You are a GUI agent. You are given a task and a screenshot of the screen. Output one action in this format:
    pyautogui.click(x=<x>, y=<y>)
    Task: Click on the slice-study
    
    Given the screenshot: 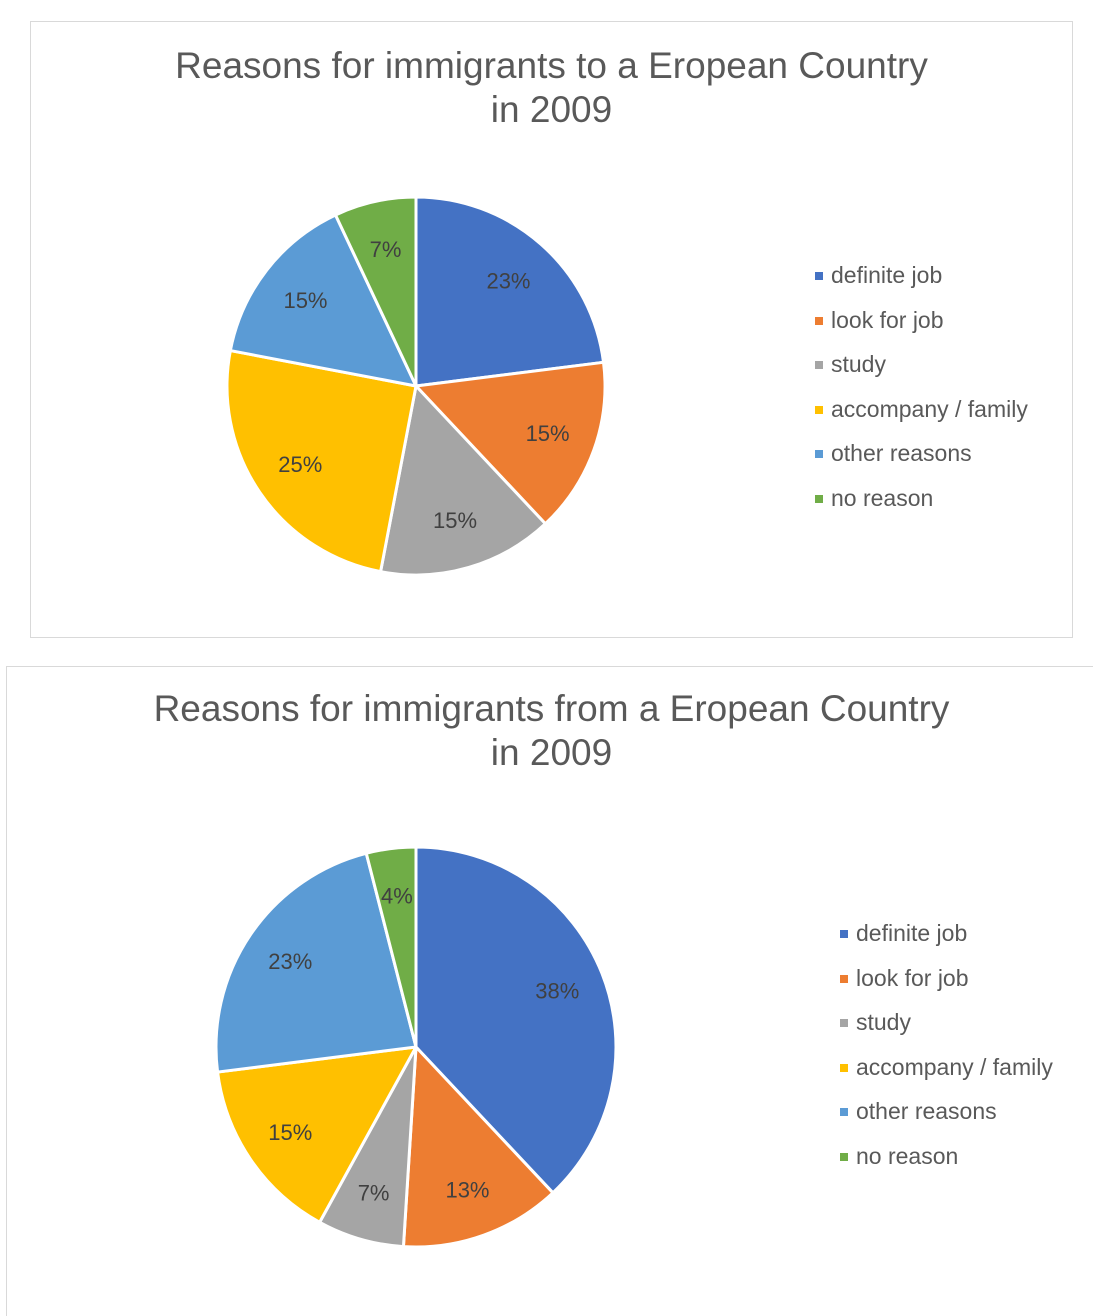 What is the action you would take?
    pyautogui.click(x=463, y=480)
    